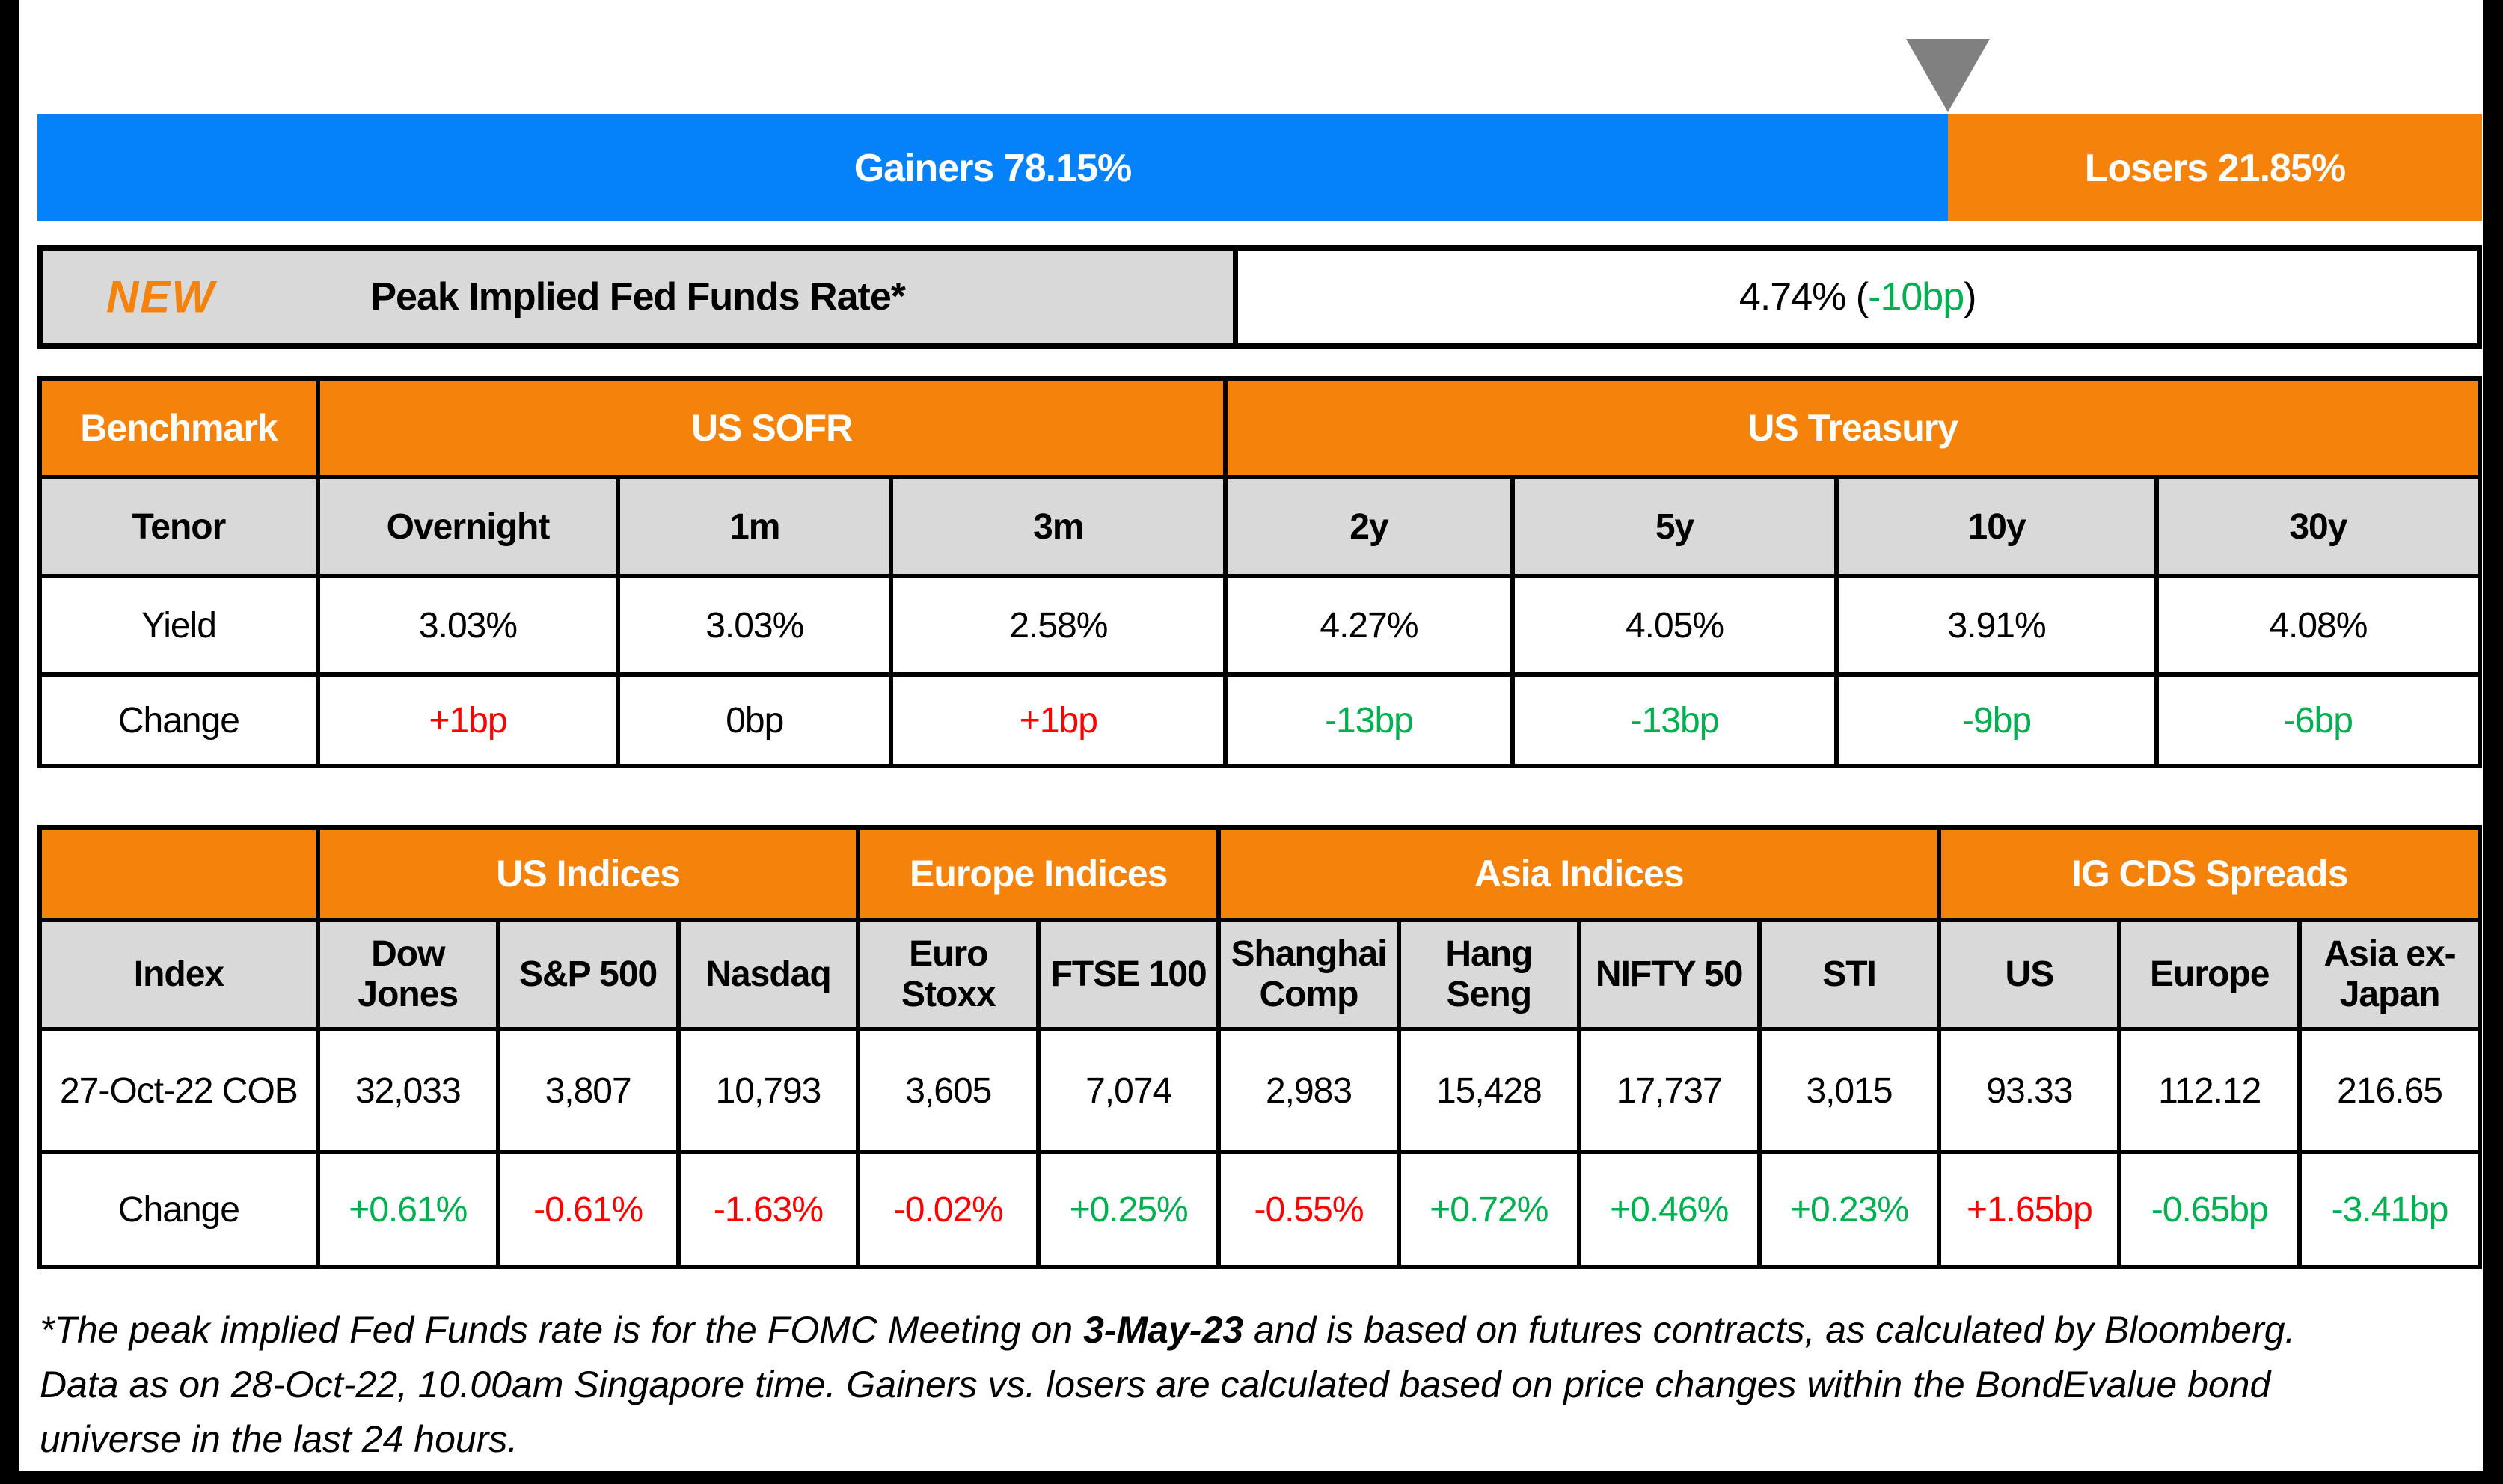 This screenshot has height=1484, width=2503. Describe the element at coordinates (1948, 75) in the screenshot. I see `split-marker-triangle-icon` at that location.